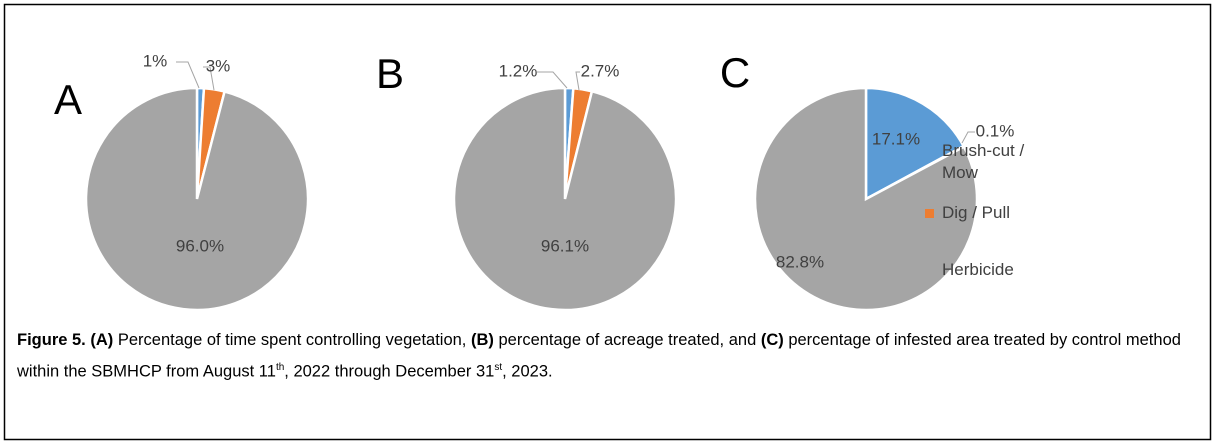 The height and width of the screenshot is (445, 1216). I want to click on data-label: 2.7%, so click(600, 70).